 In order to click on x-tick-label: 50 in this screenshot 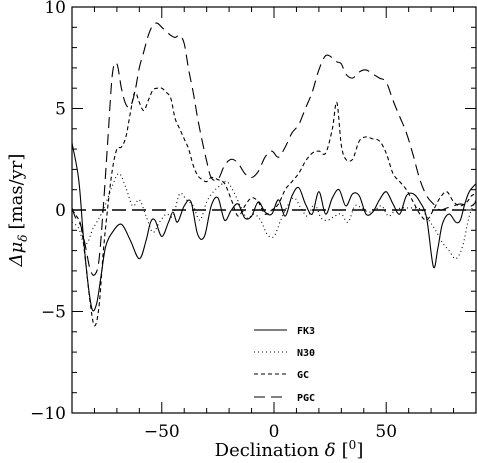, I will do `click(386, 432)`.